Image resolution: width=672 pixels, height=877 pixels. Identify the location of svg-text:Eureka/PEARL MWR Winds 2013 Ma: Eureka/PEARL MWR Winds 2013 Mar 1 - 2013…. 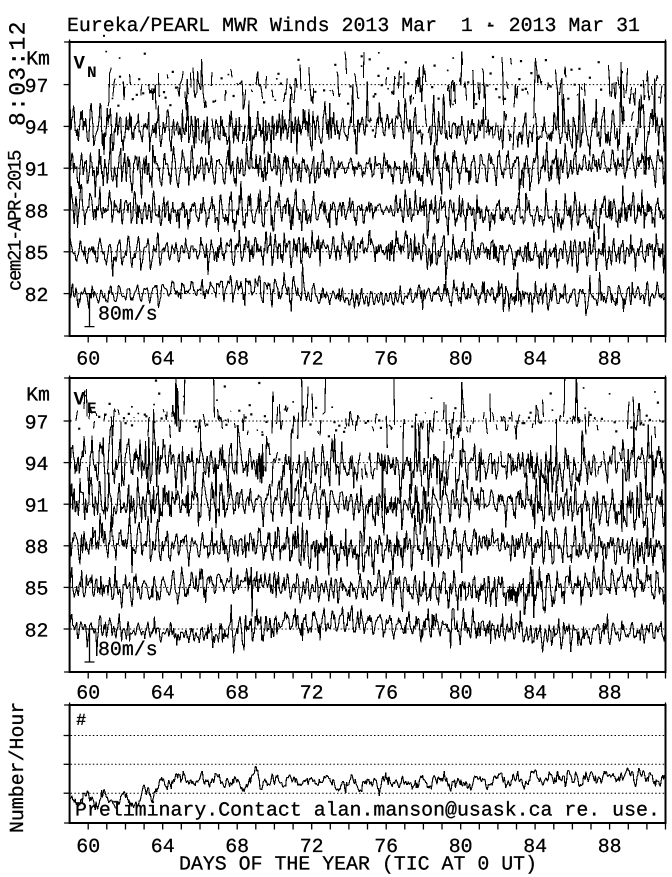
(353, 25).